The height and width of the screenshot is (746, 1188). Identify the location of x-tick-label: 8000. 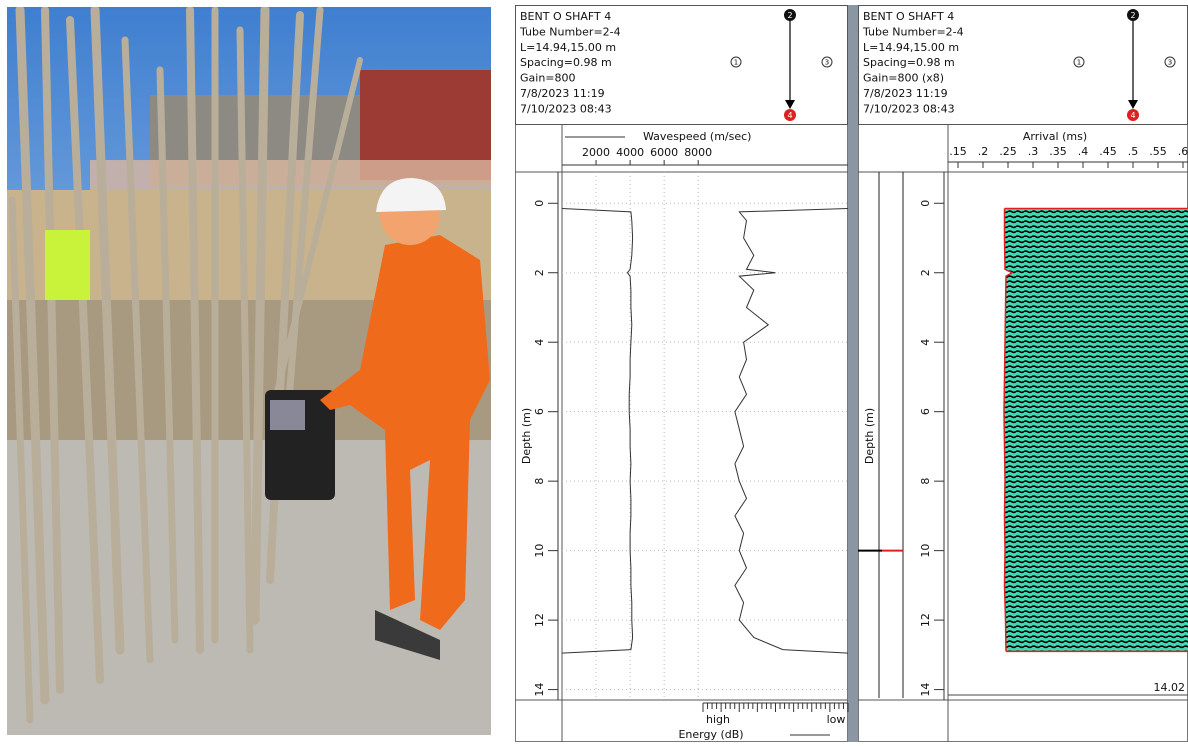
(698, 152).